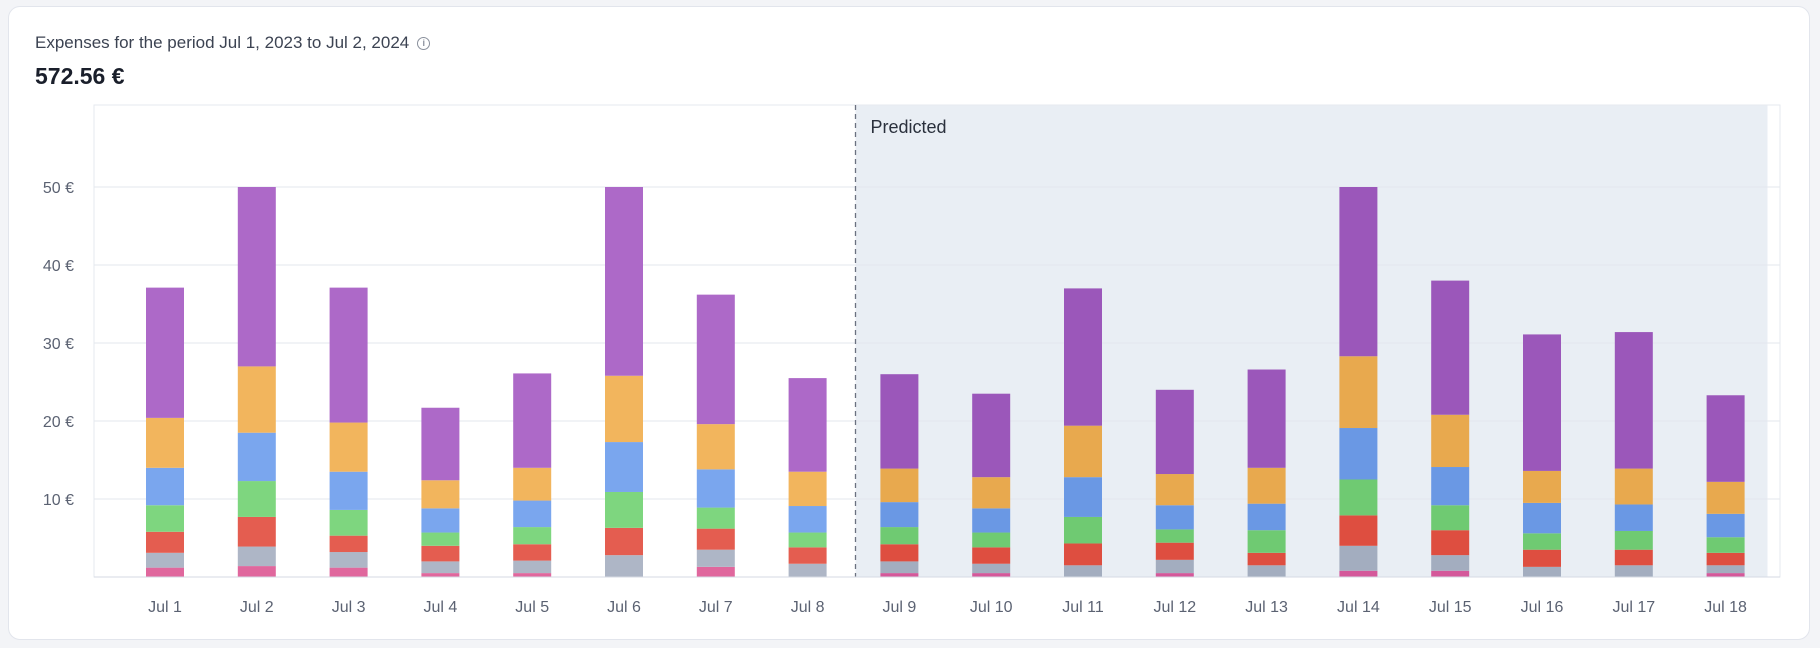  Describe the element at coordinates (424, 43) in the screenshot. I see `info-icon: i` at that location.